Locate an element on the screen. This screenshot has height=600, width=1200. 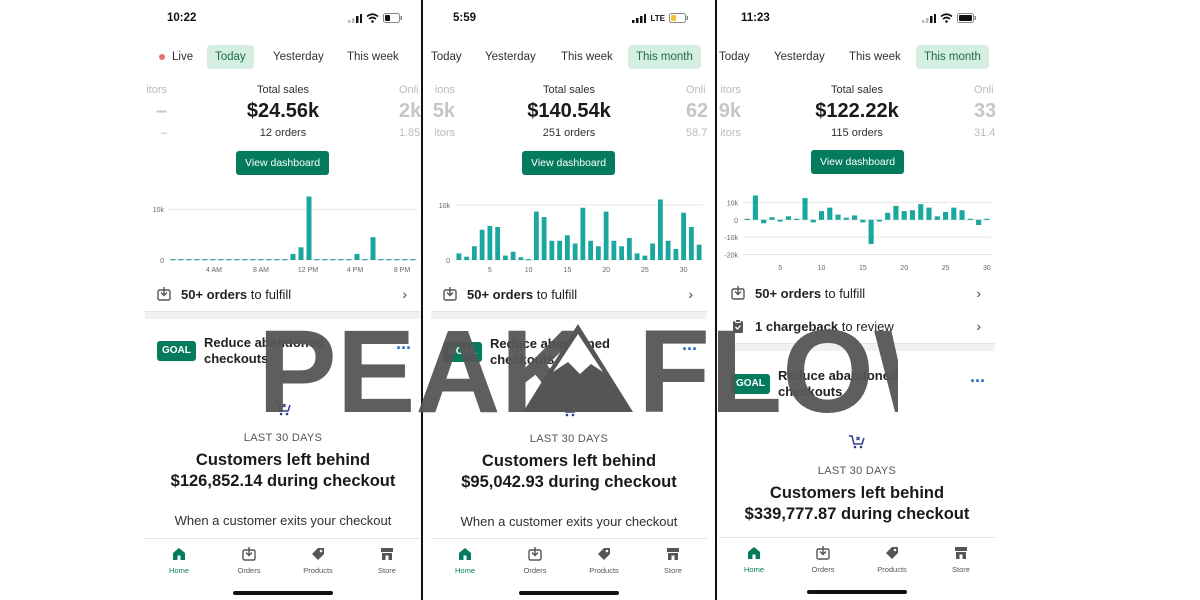
metric-total-sales: Total sales $140.54k 251 orders is located at coordinates (569, 111).